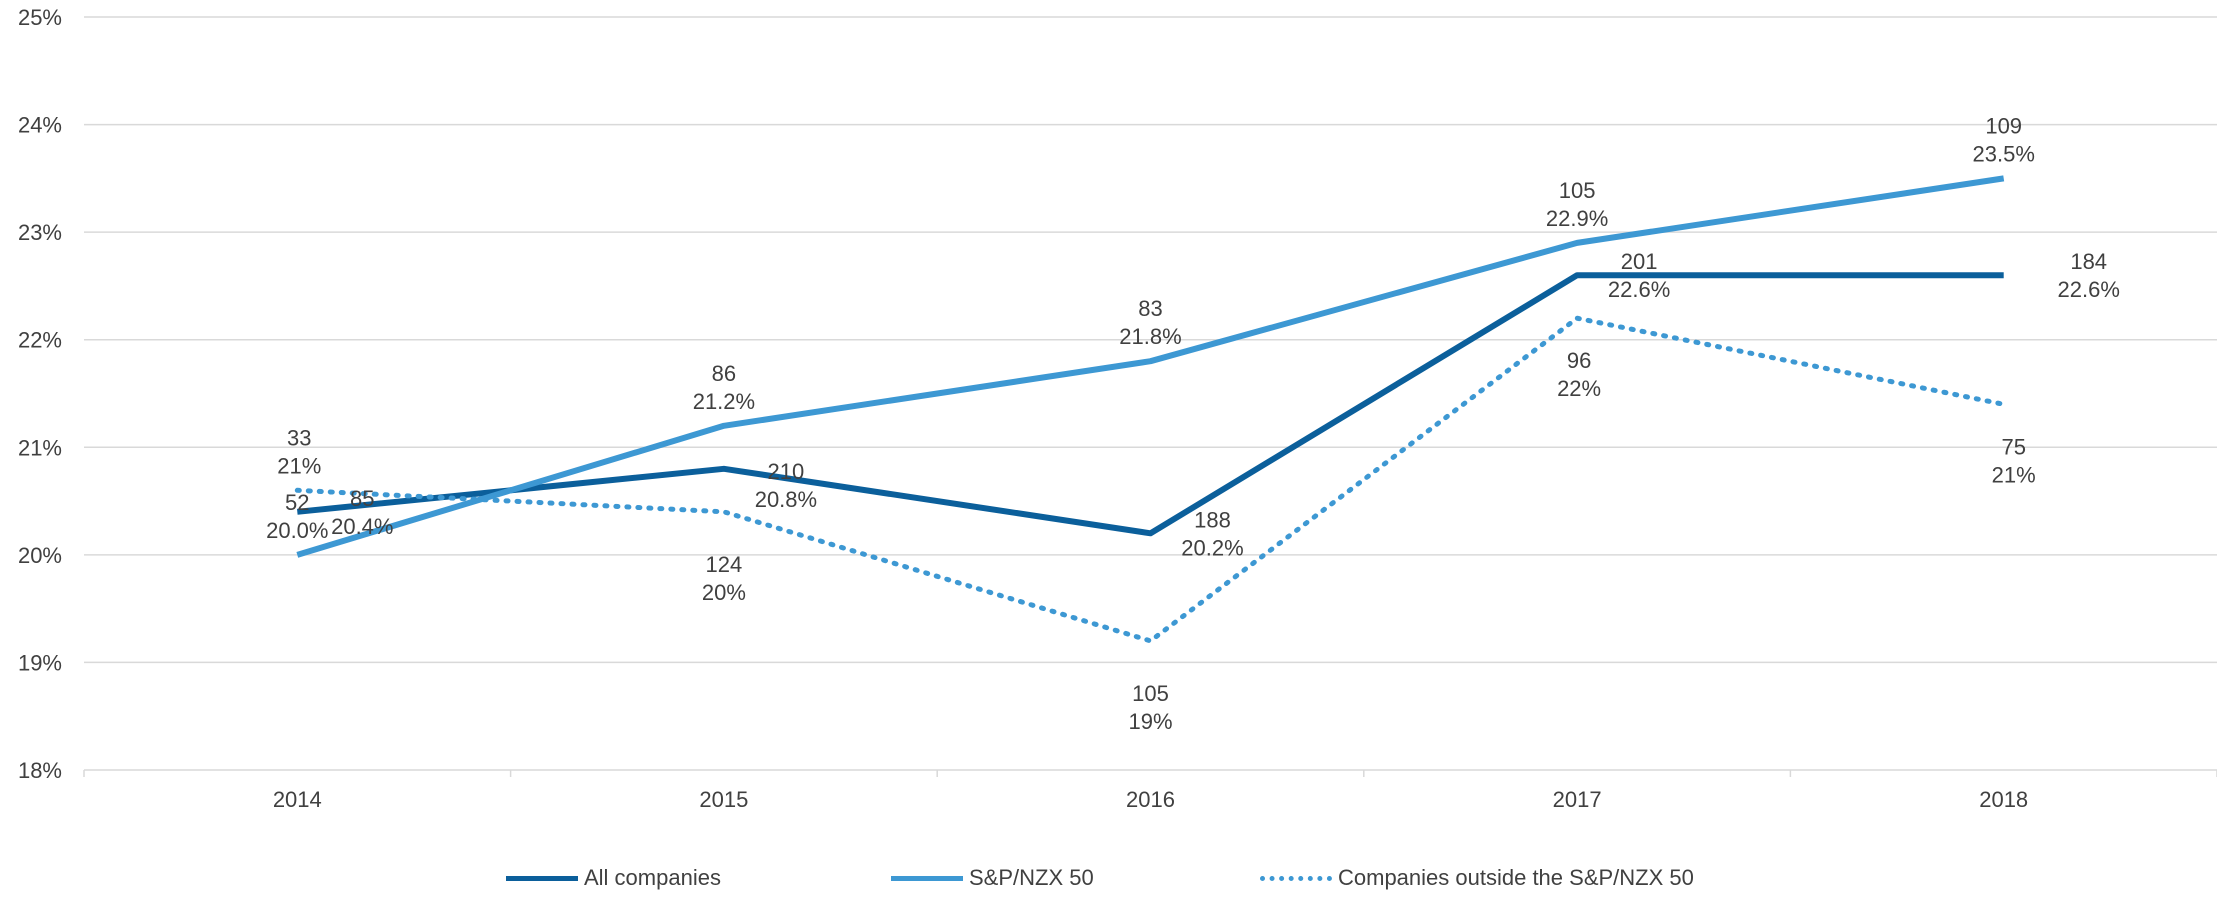  What do you see at coordinates (2013, 446) in the screenshot?
I see `data-label-count: 75` at bounding box center [2013, 446].